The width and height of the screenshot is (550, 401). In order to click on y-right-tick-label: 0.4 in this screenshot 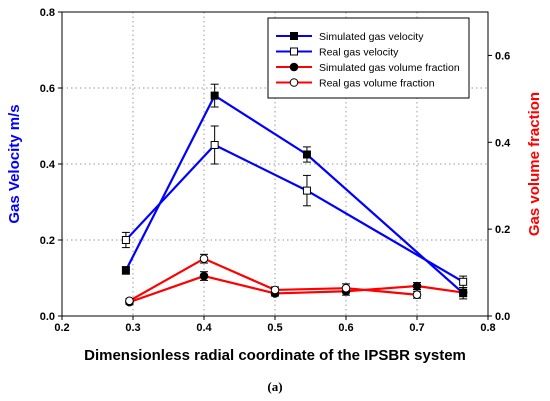, I will do `click(503, 143)`.